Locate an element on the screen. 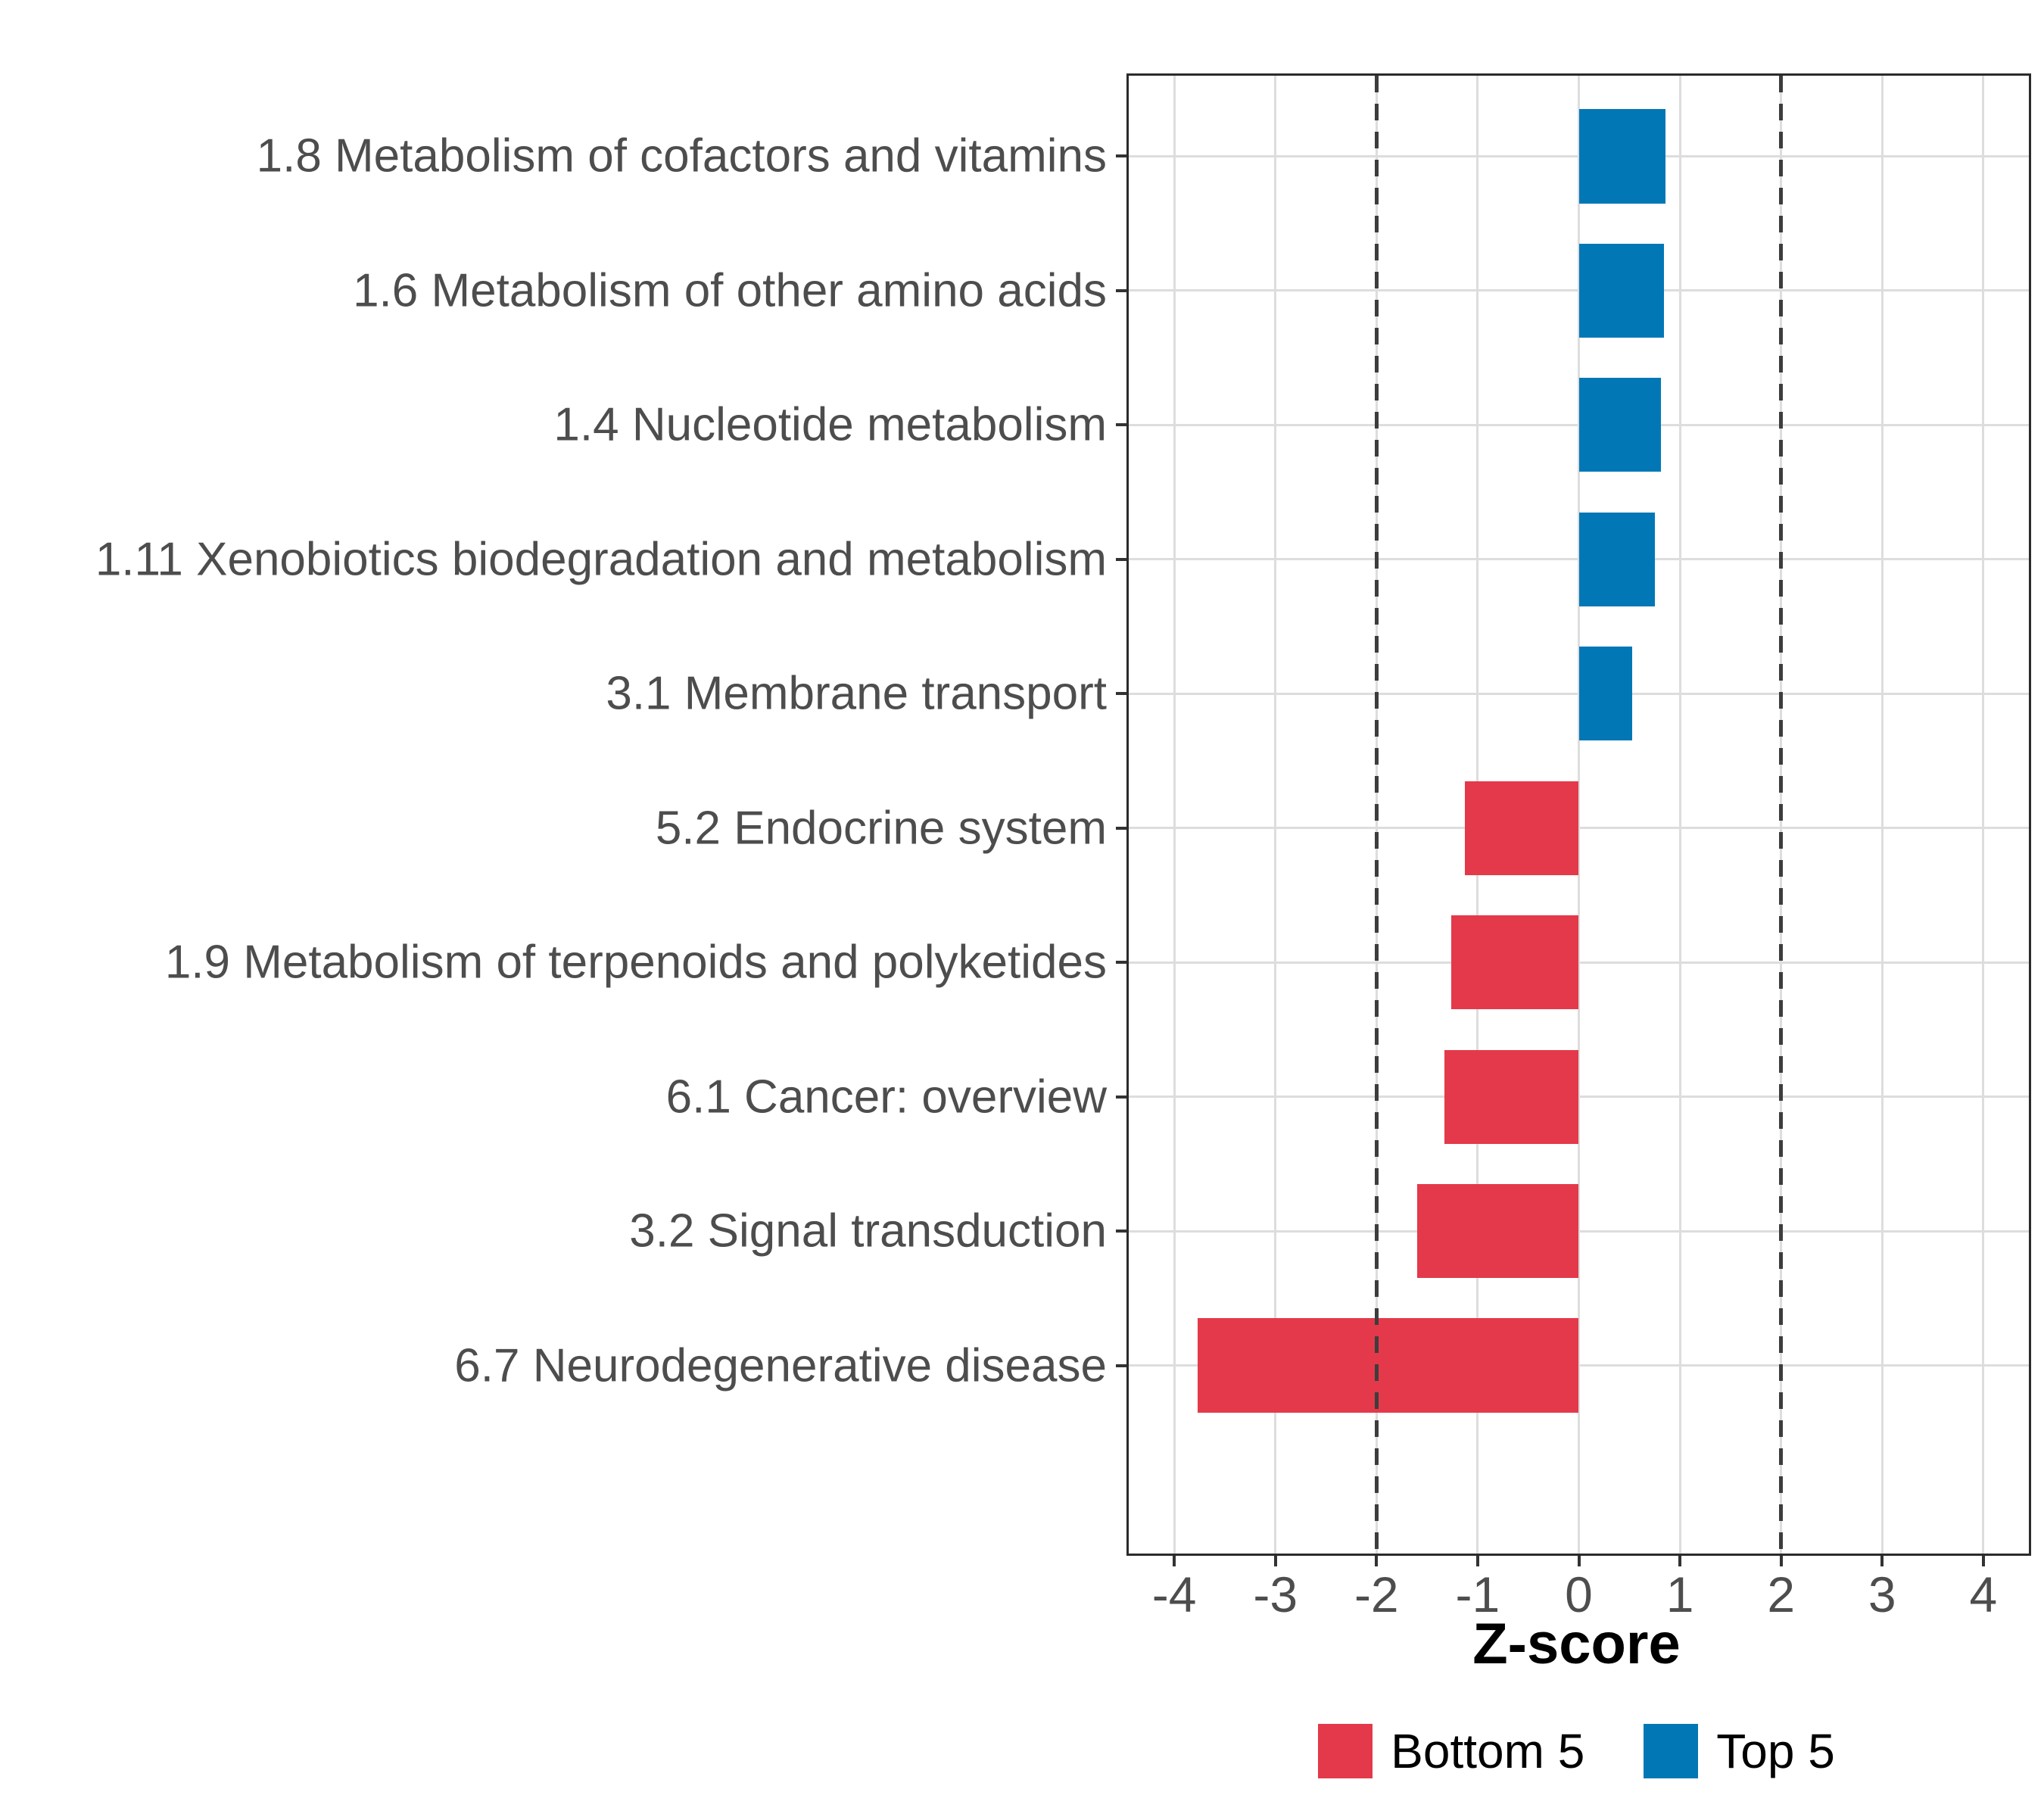 The height and width of the screenshot is (1817, 2044). x-tick-label: -2 is located at coordinates (1376, 1594).